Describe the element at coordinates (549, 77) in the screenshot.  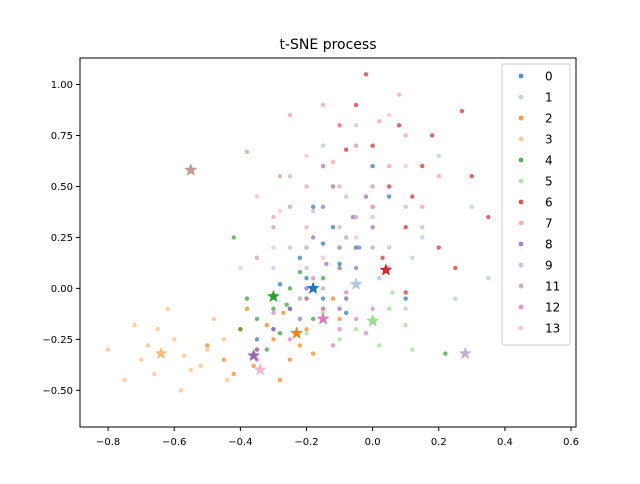
I see `legend-label: 0` at that location.